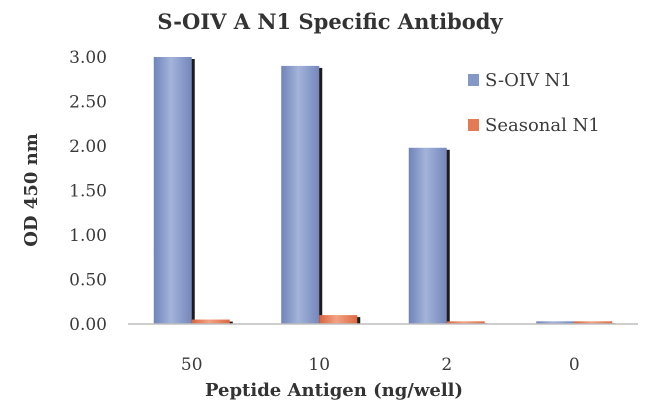  I want to click on x-tick-label: 0, so click(574, 365).